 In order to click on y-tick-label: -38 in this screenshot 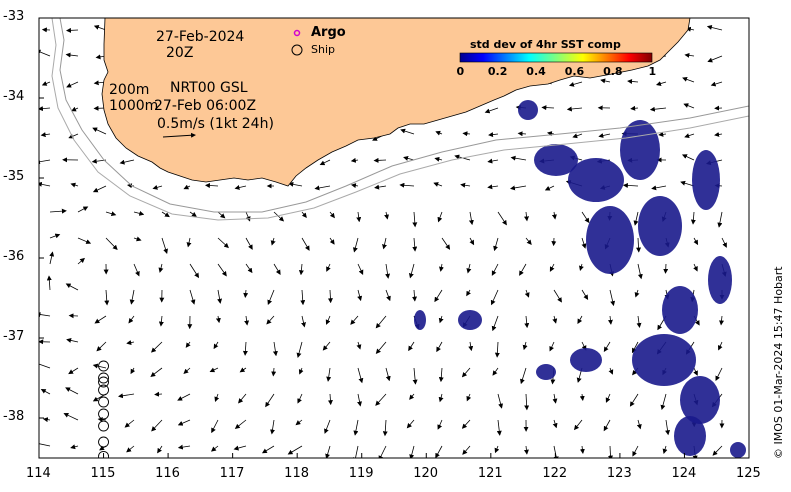, I will do `click(14, 416)`.